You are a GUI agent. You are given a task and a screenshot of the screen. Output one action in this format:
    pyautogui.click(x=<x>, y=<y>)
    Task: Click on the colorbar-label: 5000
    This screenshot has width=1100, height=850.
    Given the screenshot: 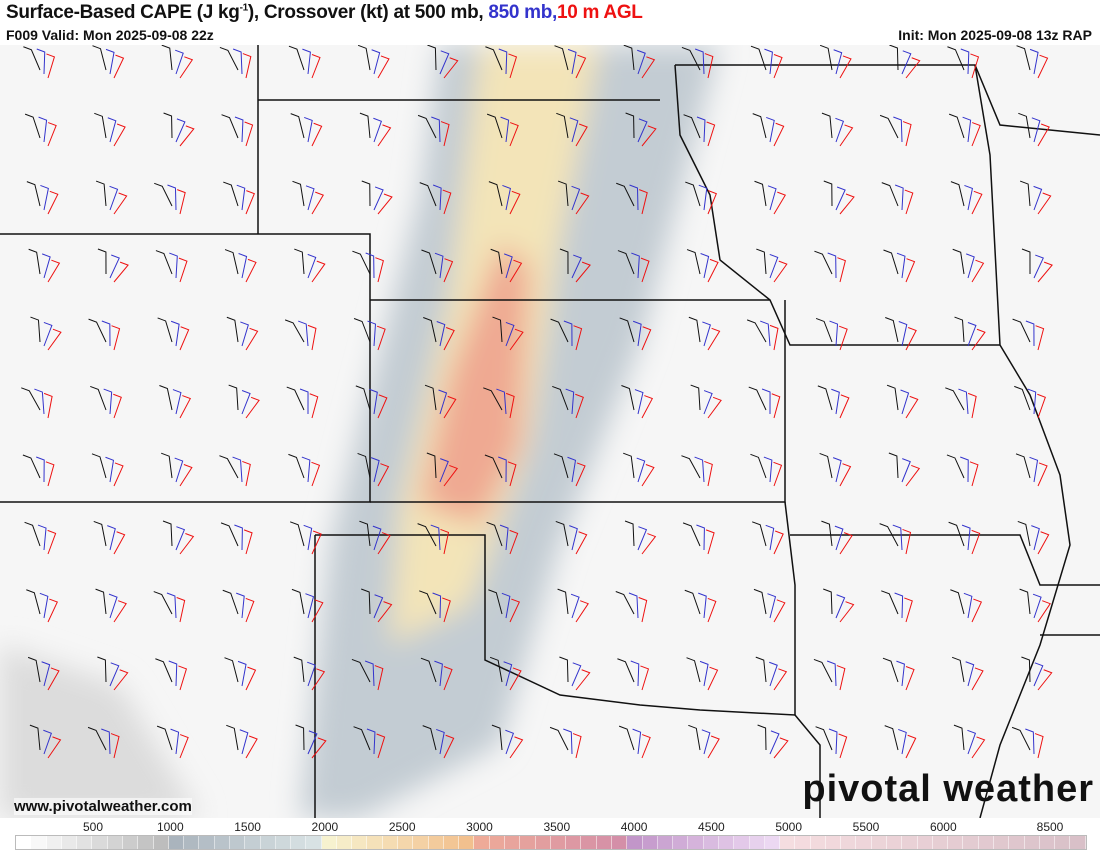 What is the action you would take?
    pyautogui.click(x=789, y=827)
    